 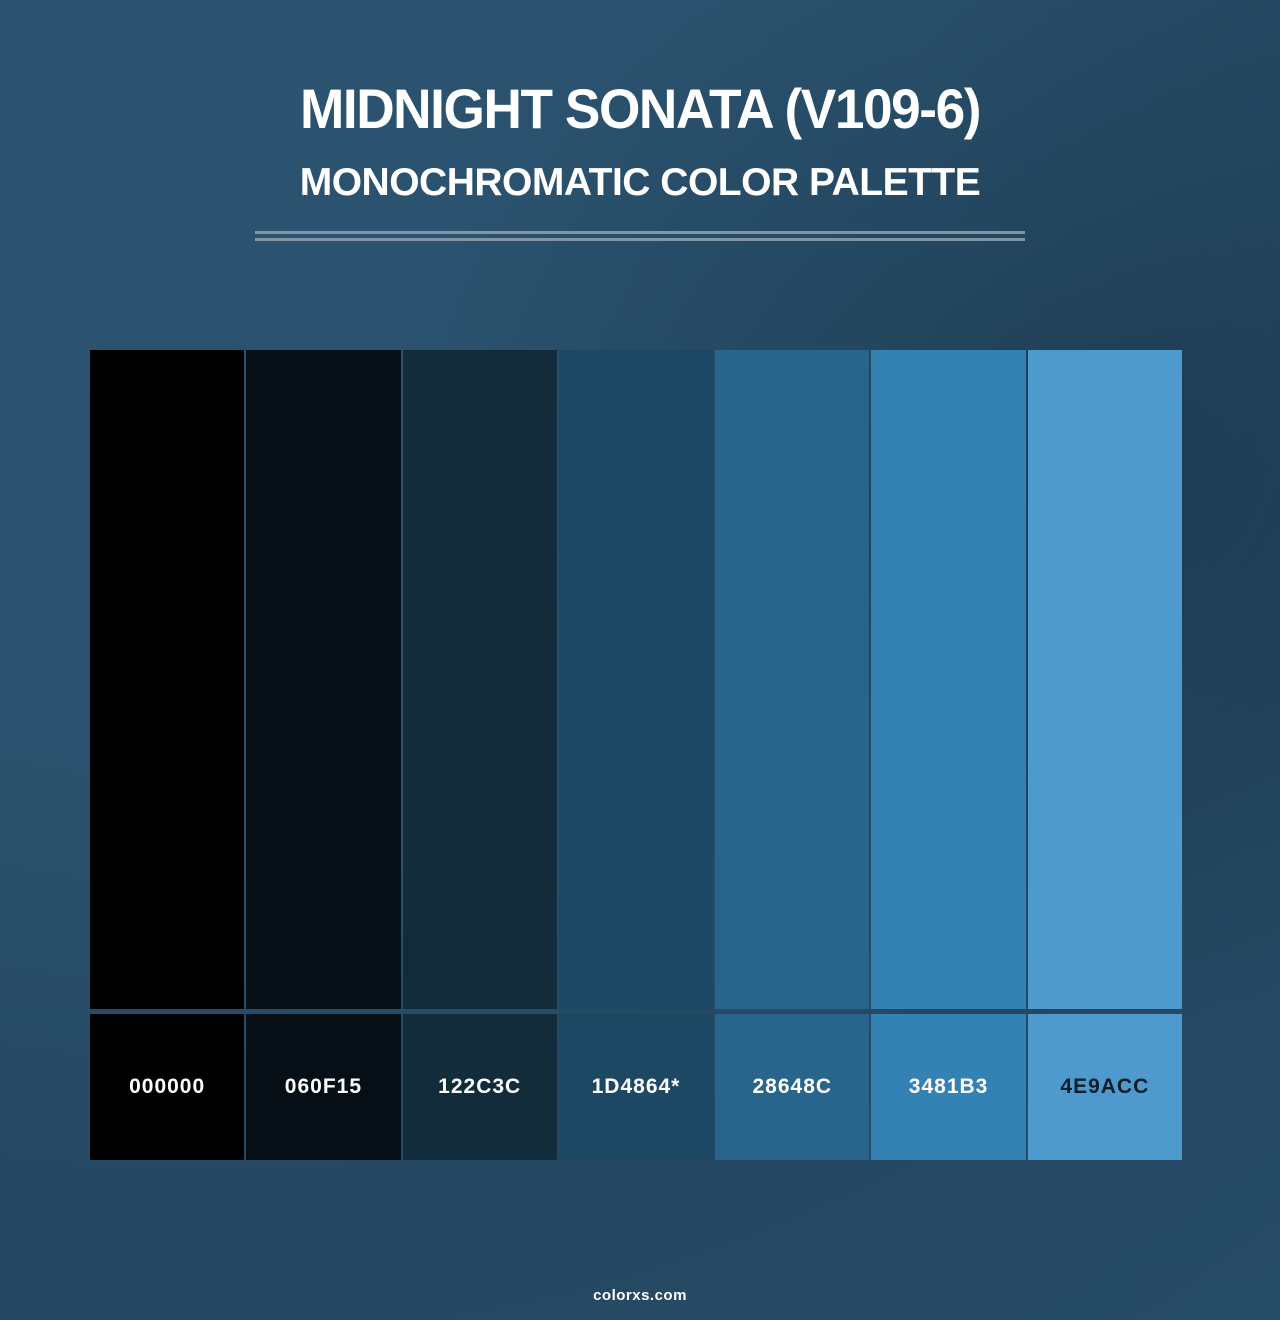 I want to click on hex-code-label: 4E9ACC, so click(x=1105, y=1086).